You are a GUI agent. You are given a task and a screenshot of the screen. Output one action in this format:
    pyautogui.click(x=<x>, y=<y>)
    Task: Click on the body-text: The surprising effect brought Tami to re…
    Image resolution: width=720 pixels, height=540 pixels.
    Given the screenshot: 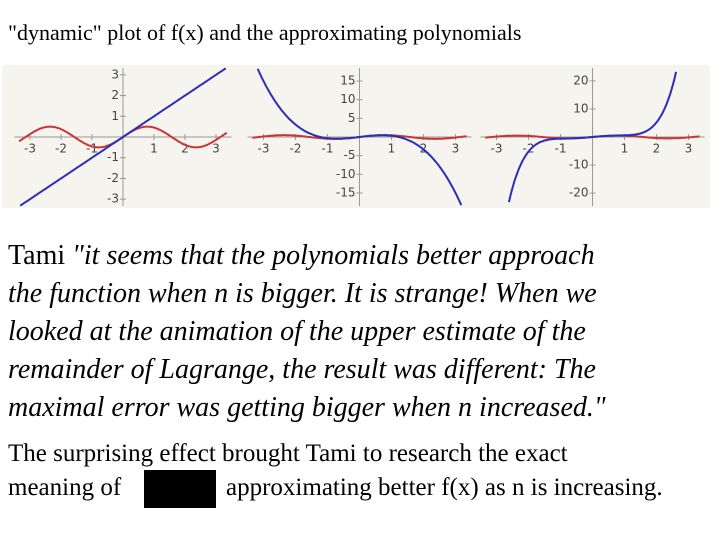 What is the action you would take?
    pyautogui.click(x=288, y=453)
    